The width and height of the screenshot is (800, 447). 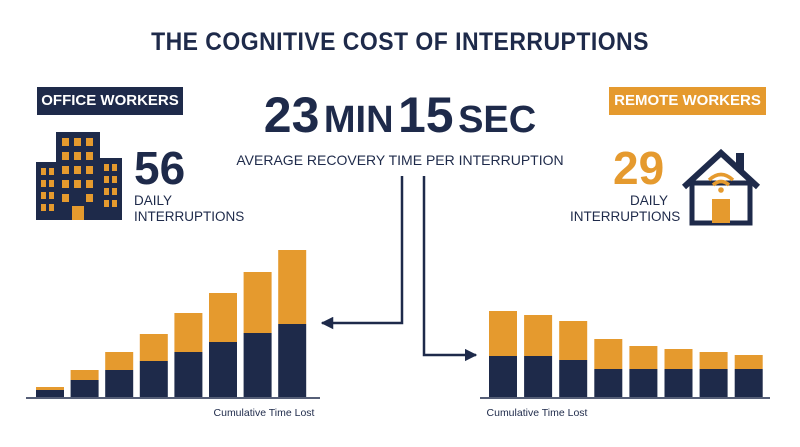 What do you see at coordinates (291, 115) in the screenshot?
I see `minutes-value: 23` at bounding box center [291, 115].